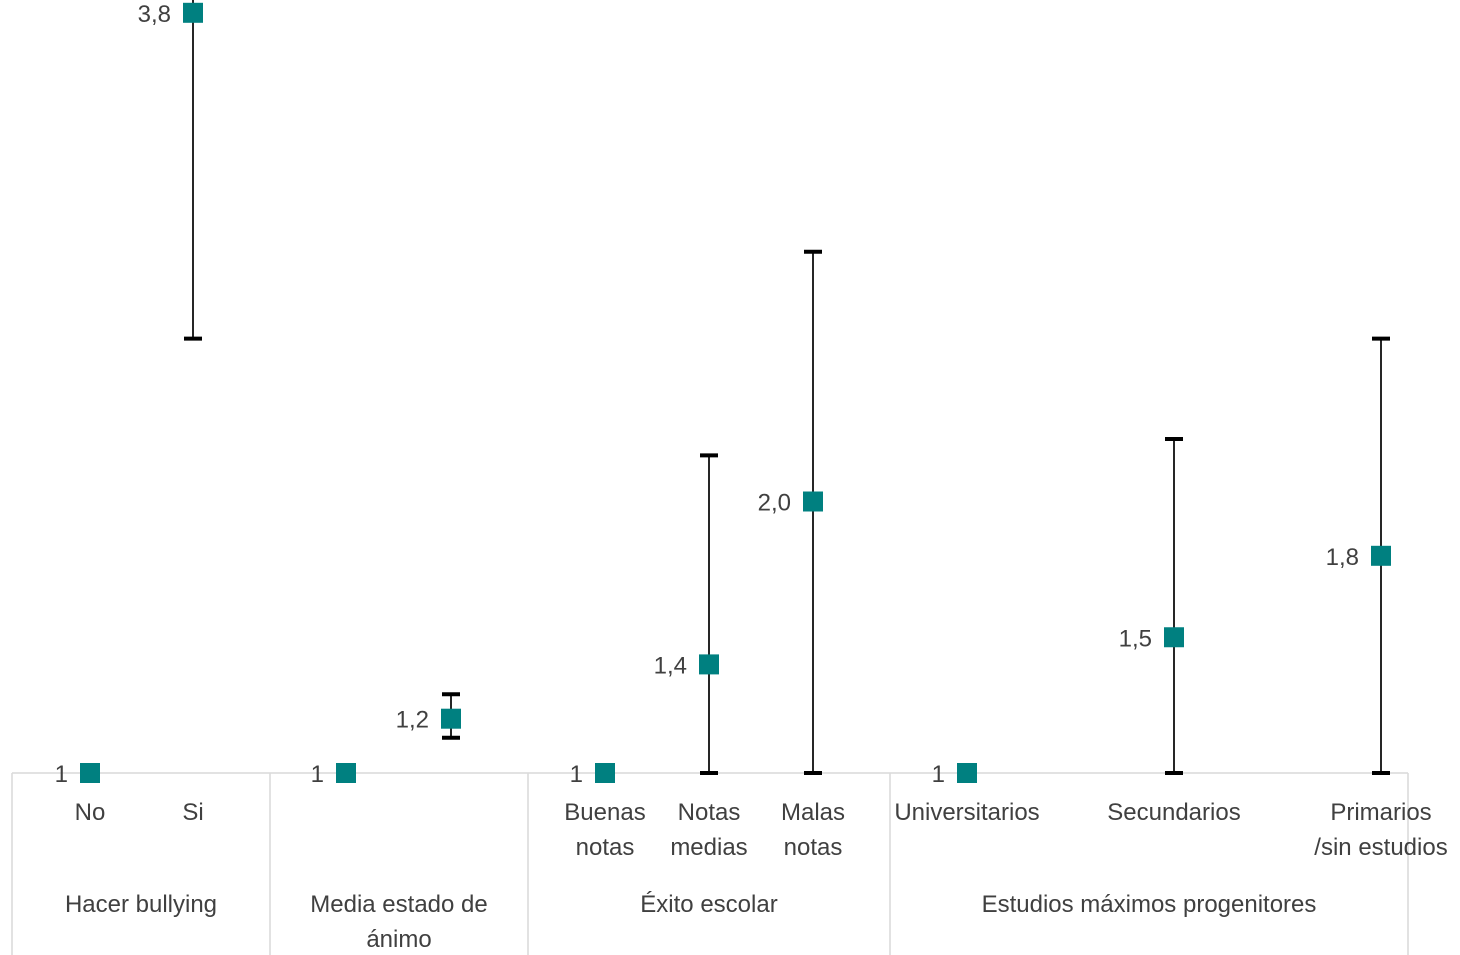 The height and width of the screenshot is (955, 1460). Describe the element at coordinates (412, 720) in the screenshot. I see `data-label: 1,2` at that location.